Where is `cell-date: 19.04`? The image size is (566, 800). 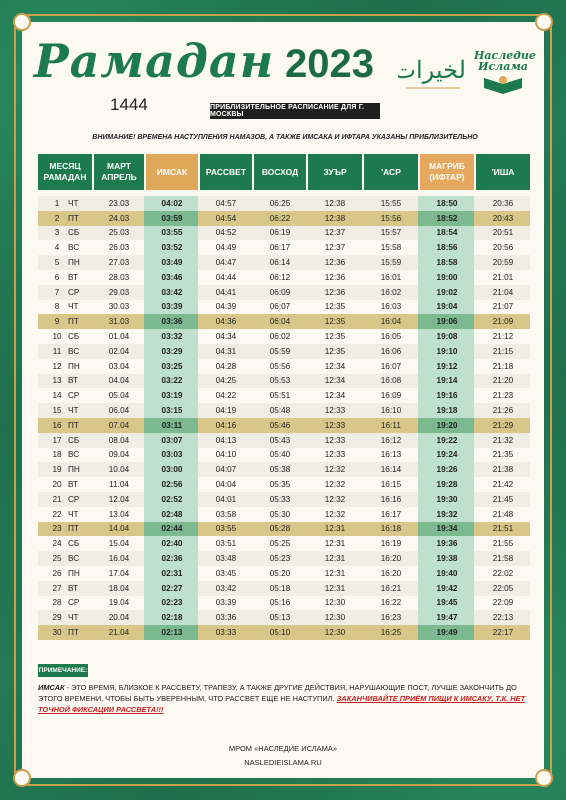
cell-date: 19.04 is located at coordinates (118, 603).